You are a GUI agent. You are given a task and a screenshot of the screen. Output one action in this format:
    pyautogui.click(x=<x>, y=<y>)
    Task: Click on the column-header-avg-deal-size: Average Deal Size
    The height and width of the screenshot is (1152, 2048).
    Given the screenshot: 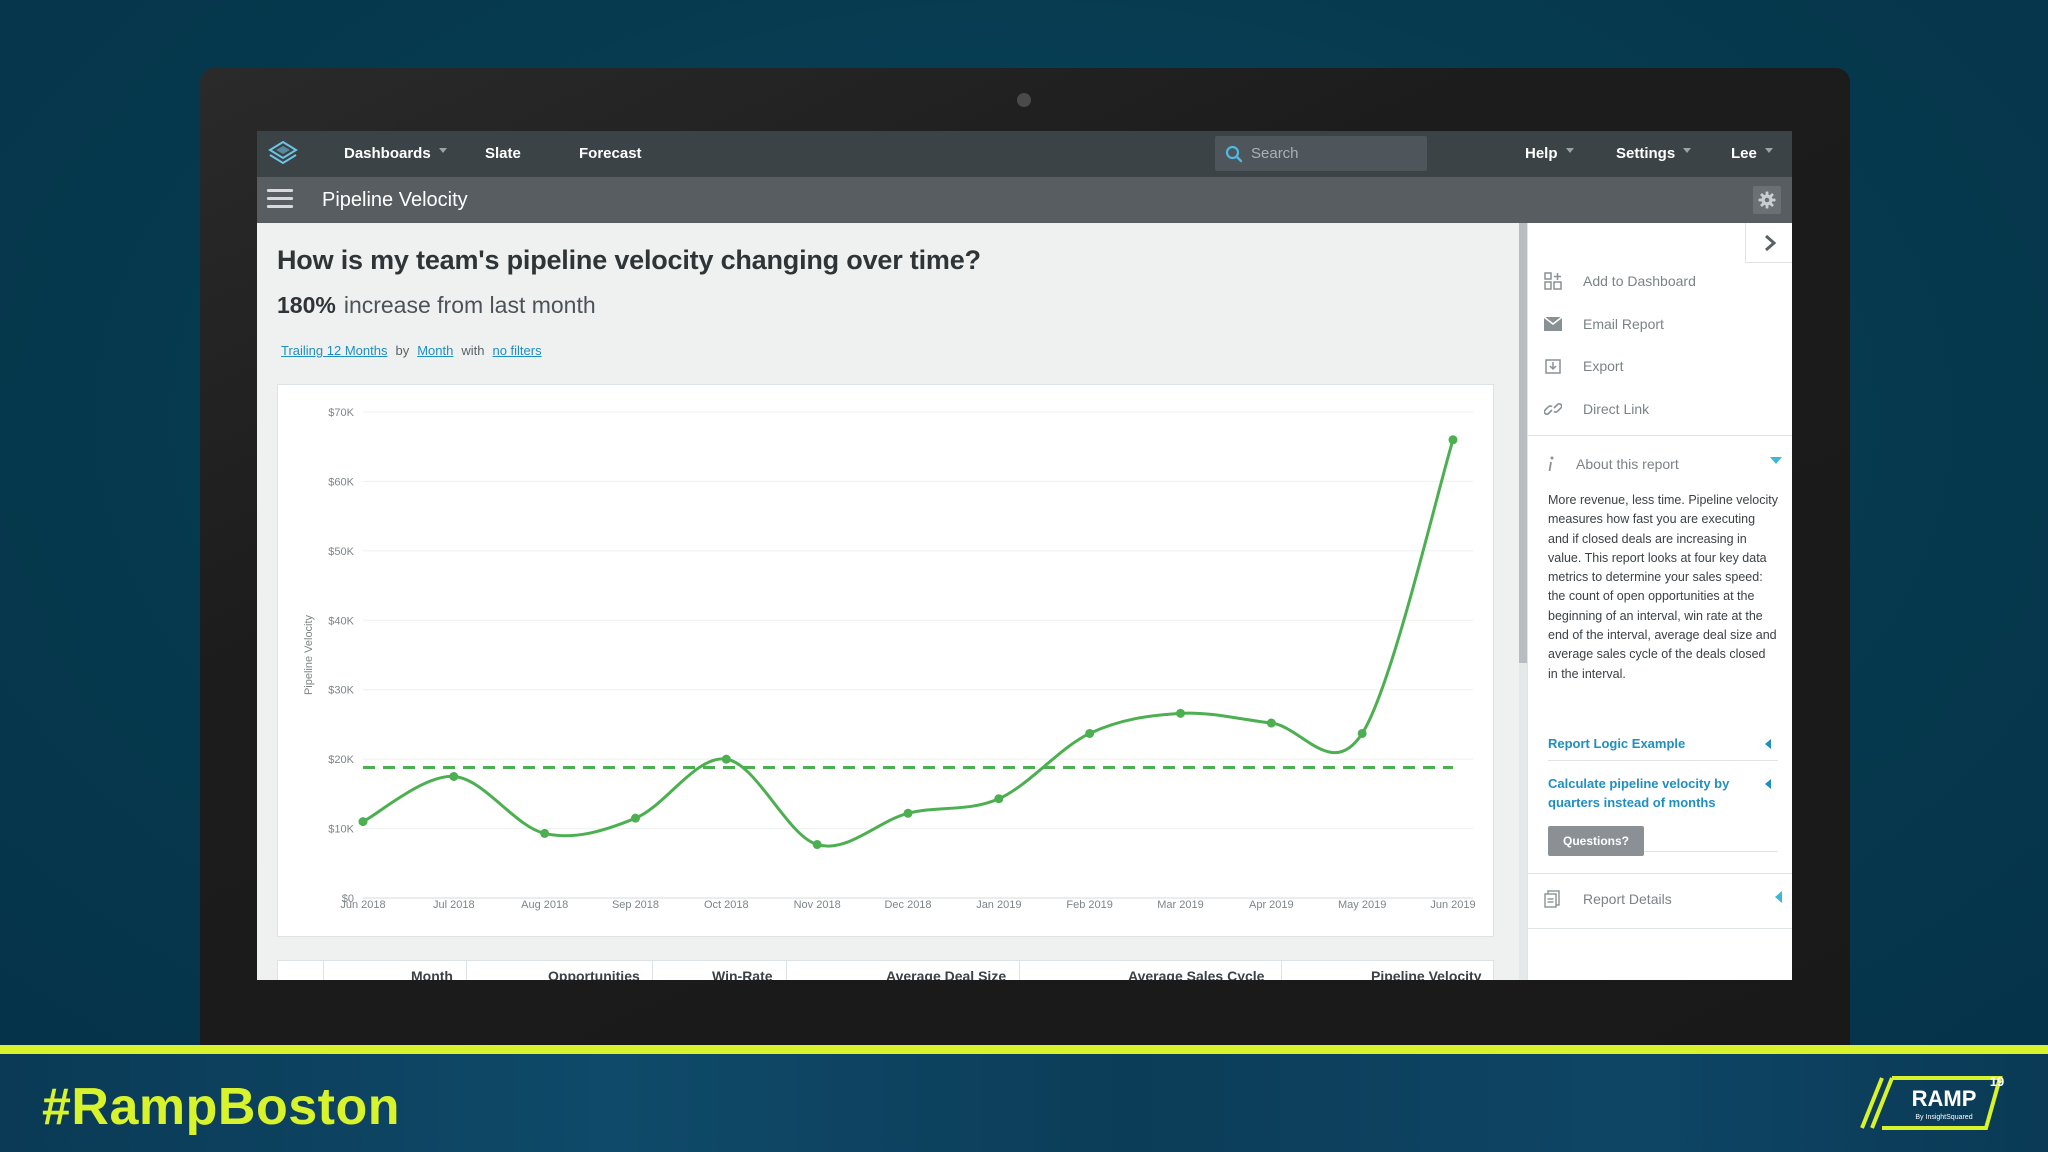 What is the action you would take?
    pyautogui.click(x=946, y=974)
    